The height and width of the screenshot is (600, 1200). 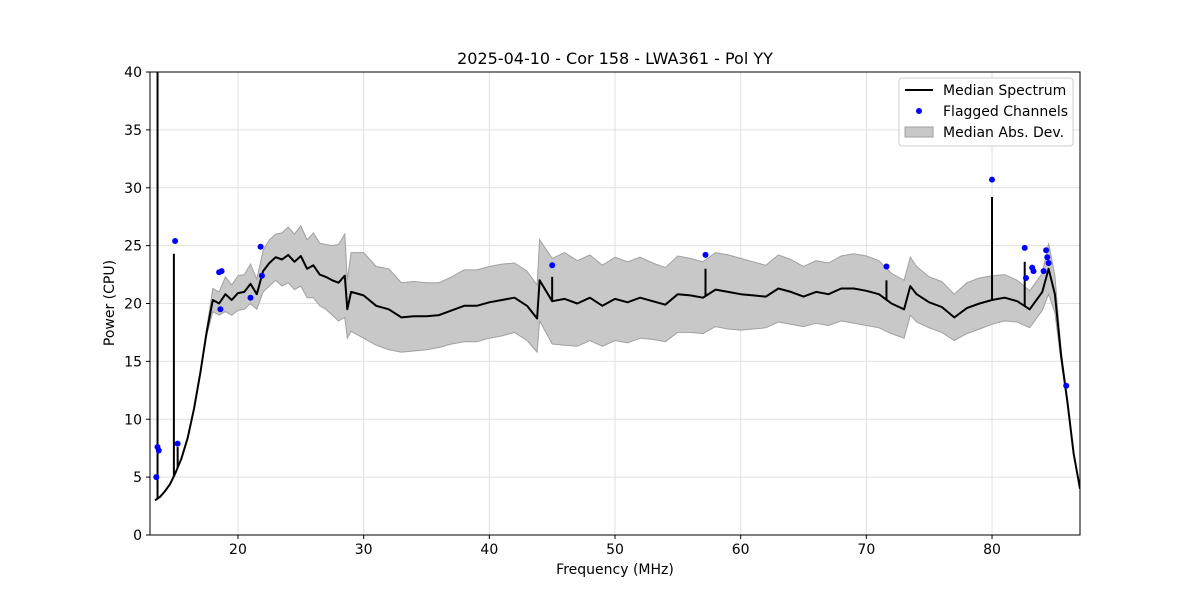 I want to click on x-tick-label: 80, so click(x=992, y=550).